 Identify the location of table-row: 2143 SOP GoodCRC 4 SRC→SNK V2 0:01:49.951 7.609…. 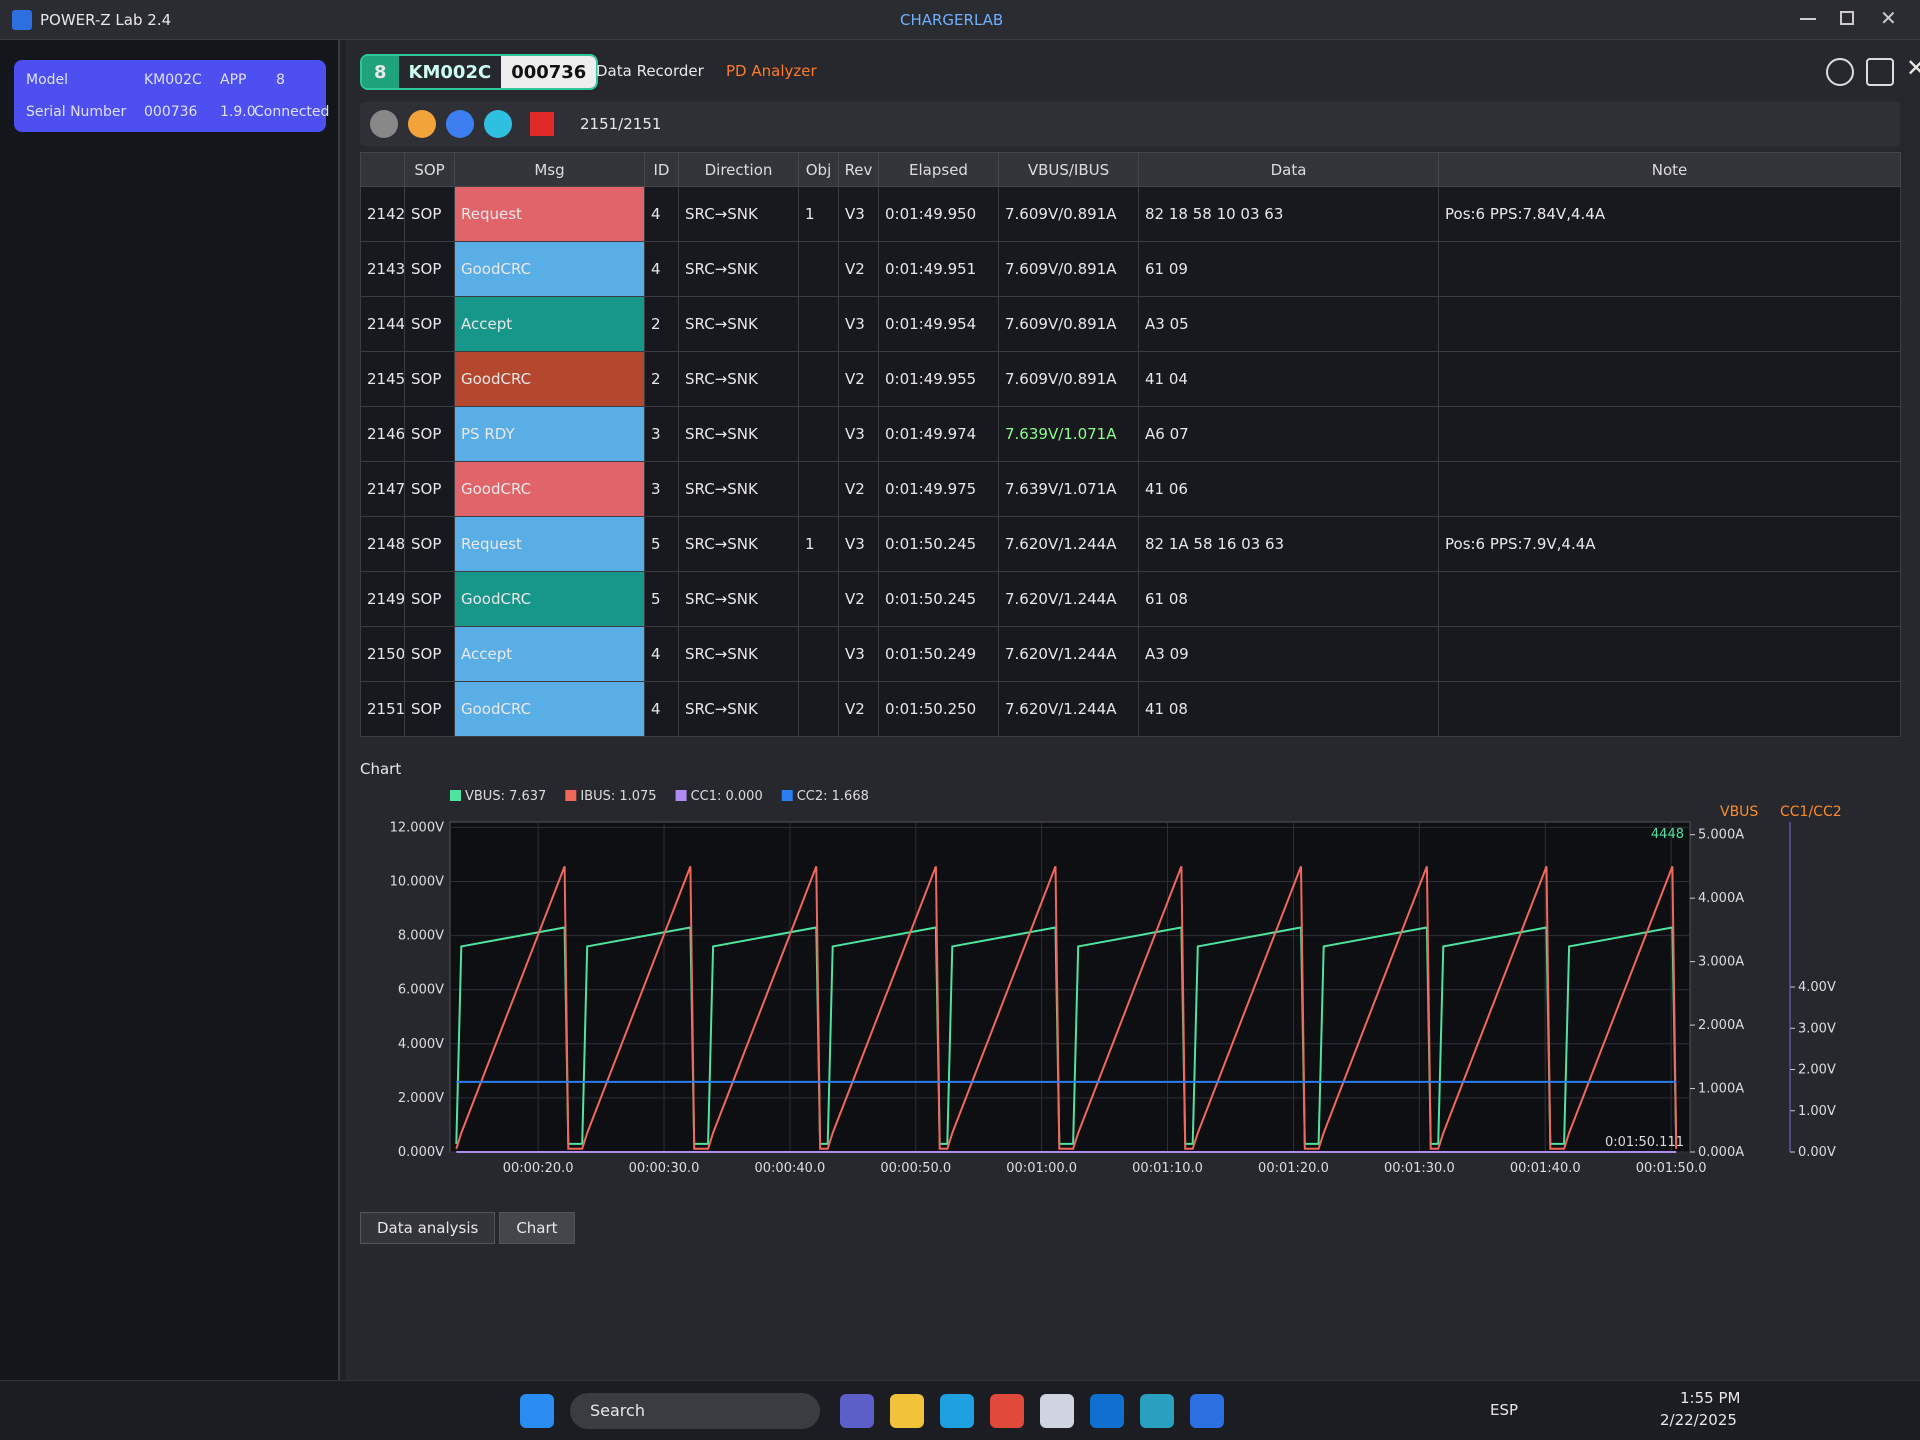
(1130, 269).